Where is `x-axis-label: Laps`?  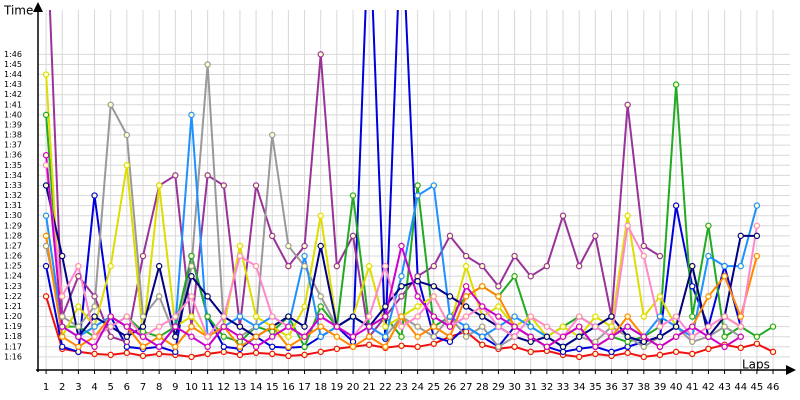
x-axis-label: Laps is located at coordinates (756, 365).